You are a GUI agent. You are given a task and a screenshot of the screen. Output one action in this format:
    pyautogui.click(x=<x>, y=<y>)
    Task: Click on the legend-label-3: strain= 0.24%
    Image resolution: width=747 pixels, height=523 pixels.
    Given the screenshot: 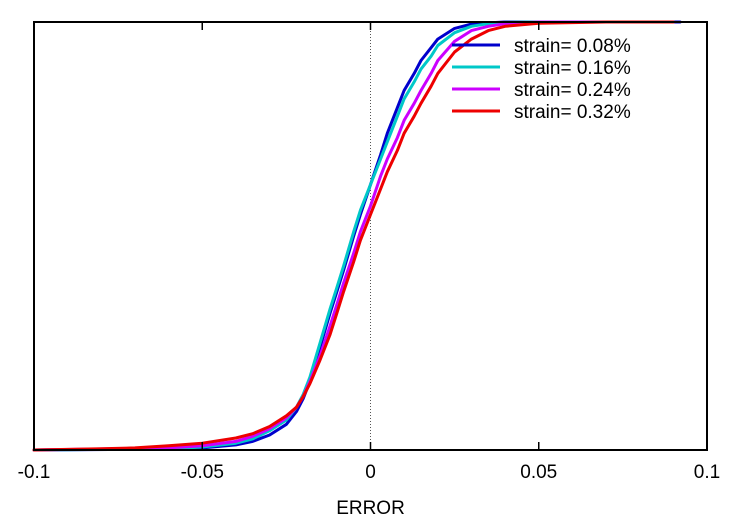 What is the action you would take?
    pyautogui.click(x=572, y=90)
    